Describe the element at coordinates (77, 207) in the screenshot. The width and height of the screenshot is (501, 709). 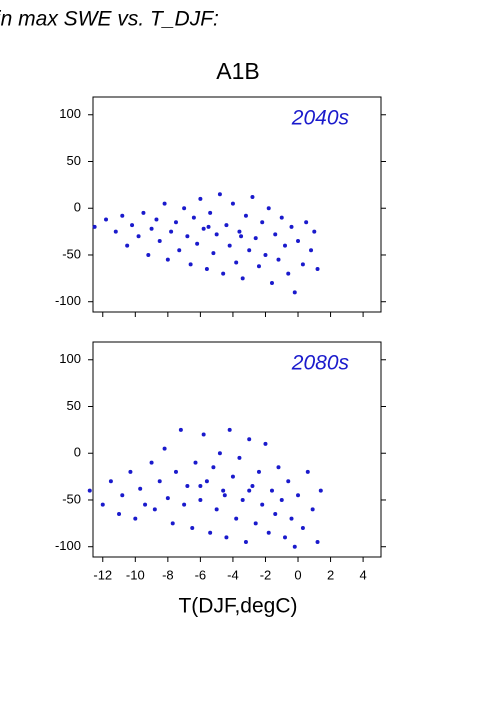
I see `y-tick-label: 0` at that location.